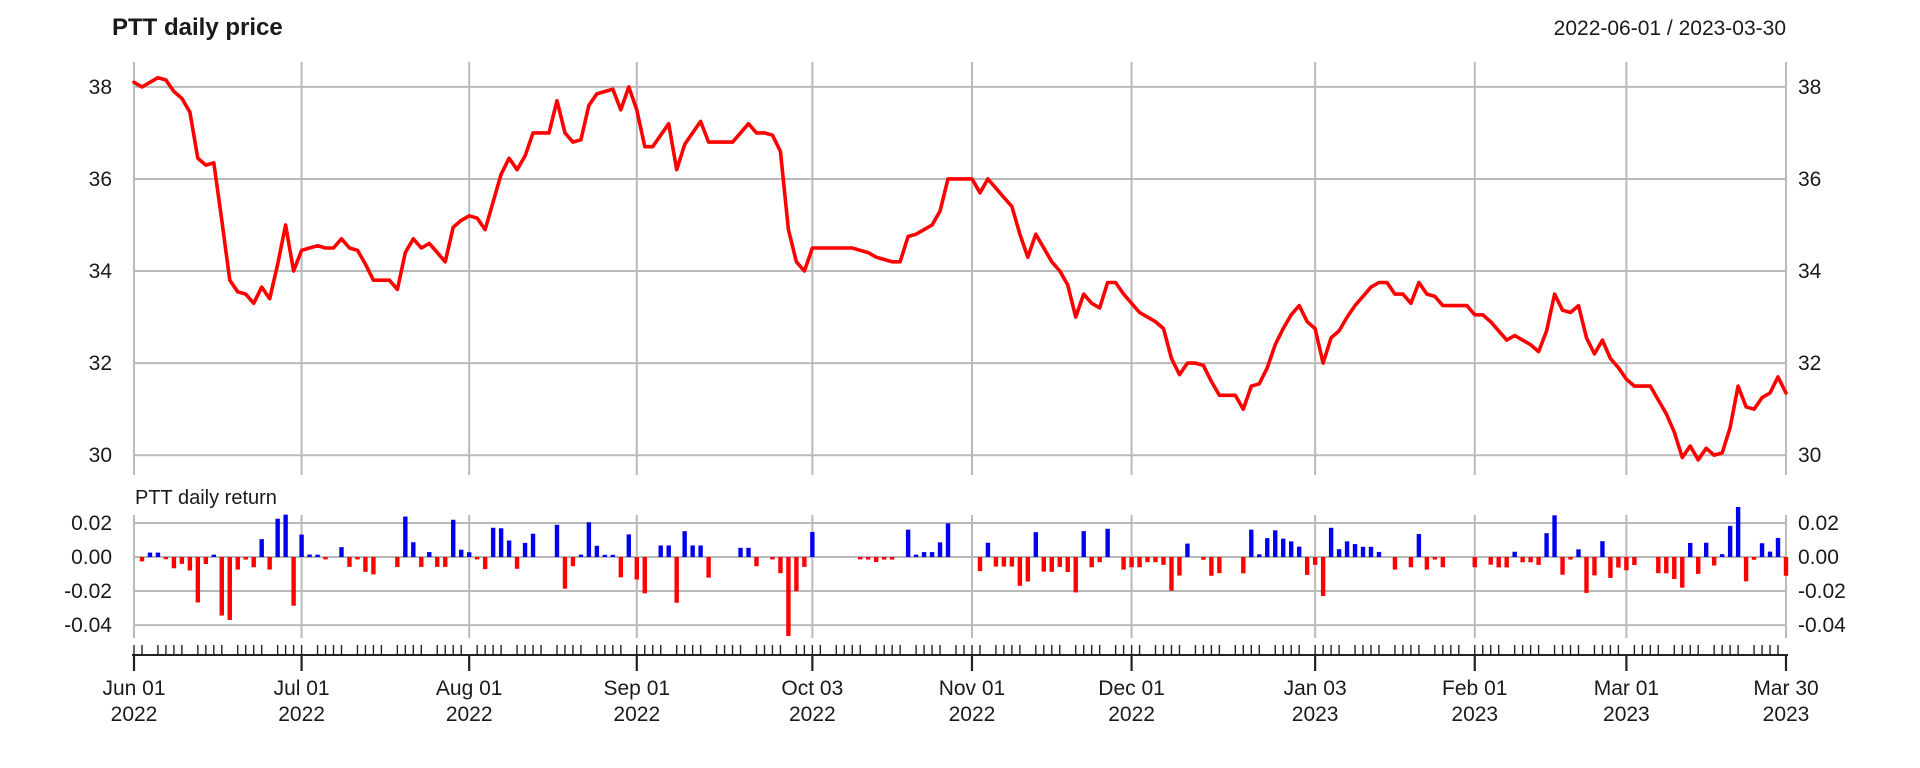 This screenshot has height=768, width=1920. Describe the element at coordinates (469, 688) in the screenshot. I see `x-axis-month-label: Aug 01` at that location.